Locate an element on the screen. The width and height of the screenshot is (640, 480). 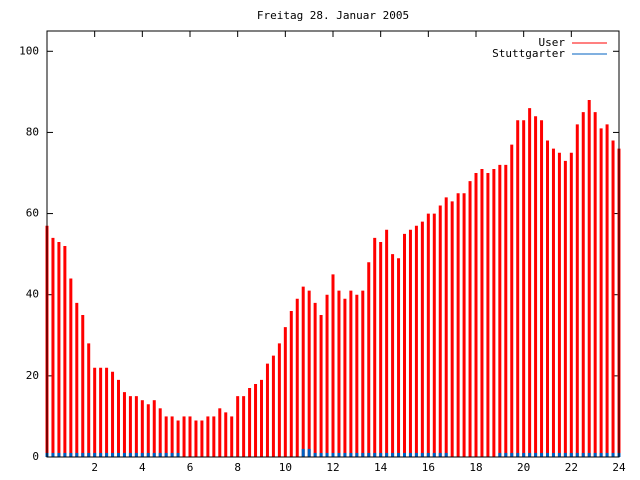
legend-label: User is located at coordinates (552, 42).